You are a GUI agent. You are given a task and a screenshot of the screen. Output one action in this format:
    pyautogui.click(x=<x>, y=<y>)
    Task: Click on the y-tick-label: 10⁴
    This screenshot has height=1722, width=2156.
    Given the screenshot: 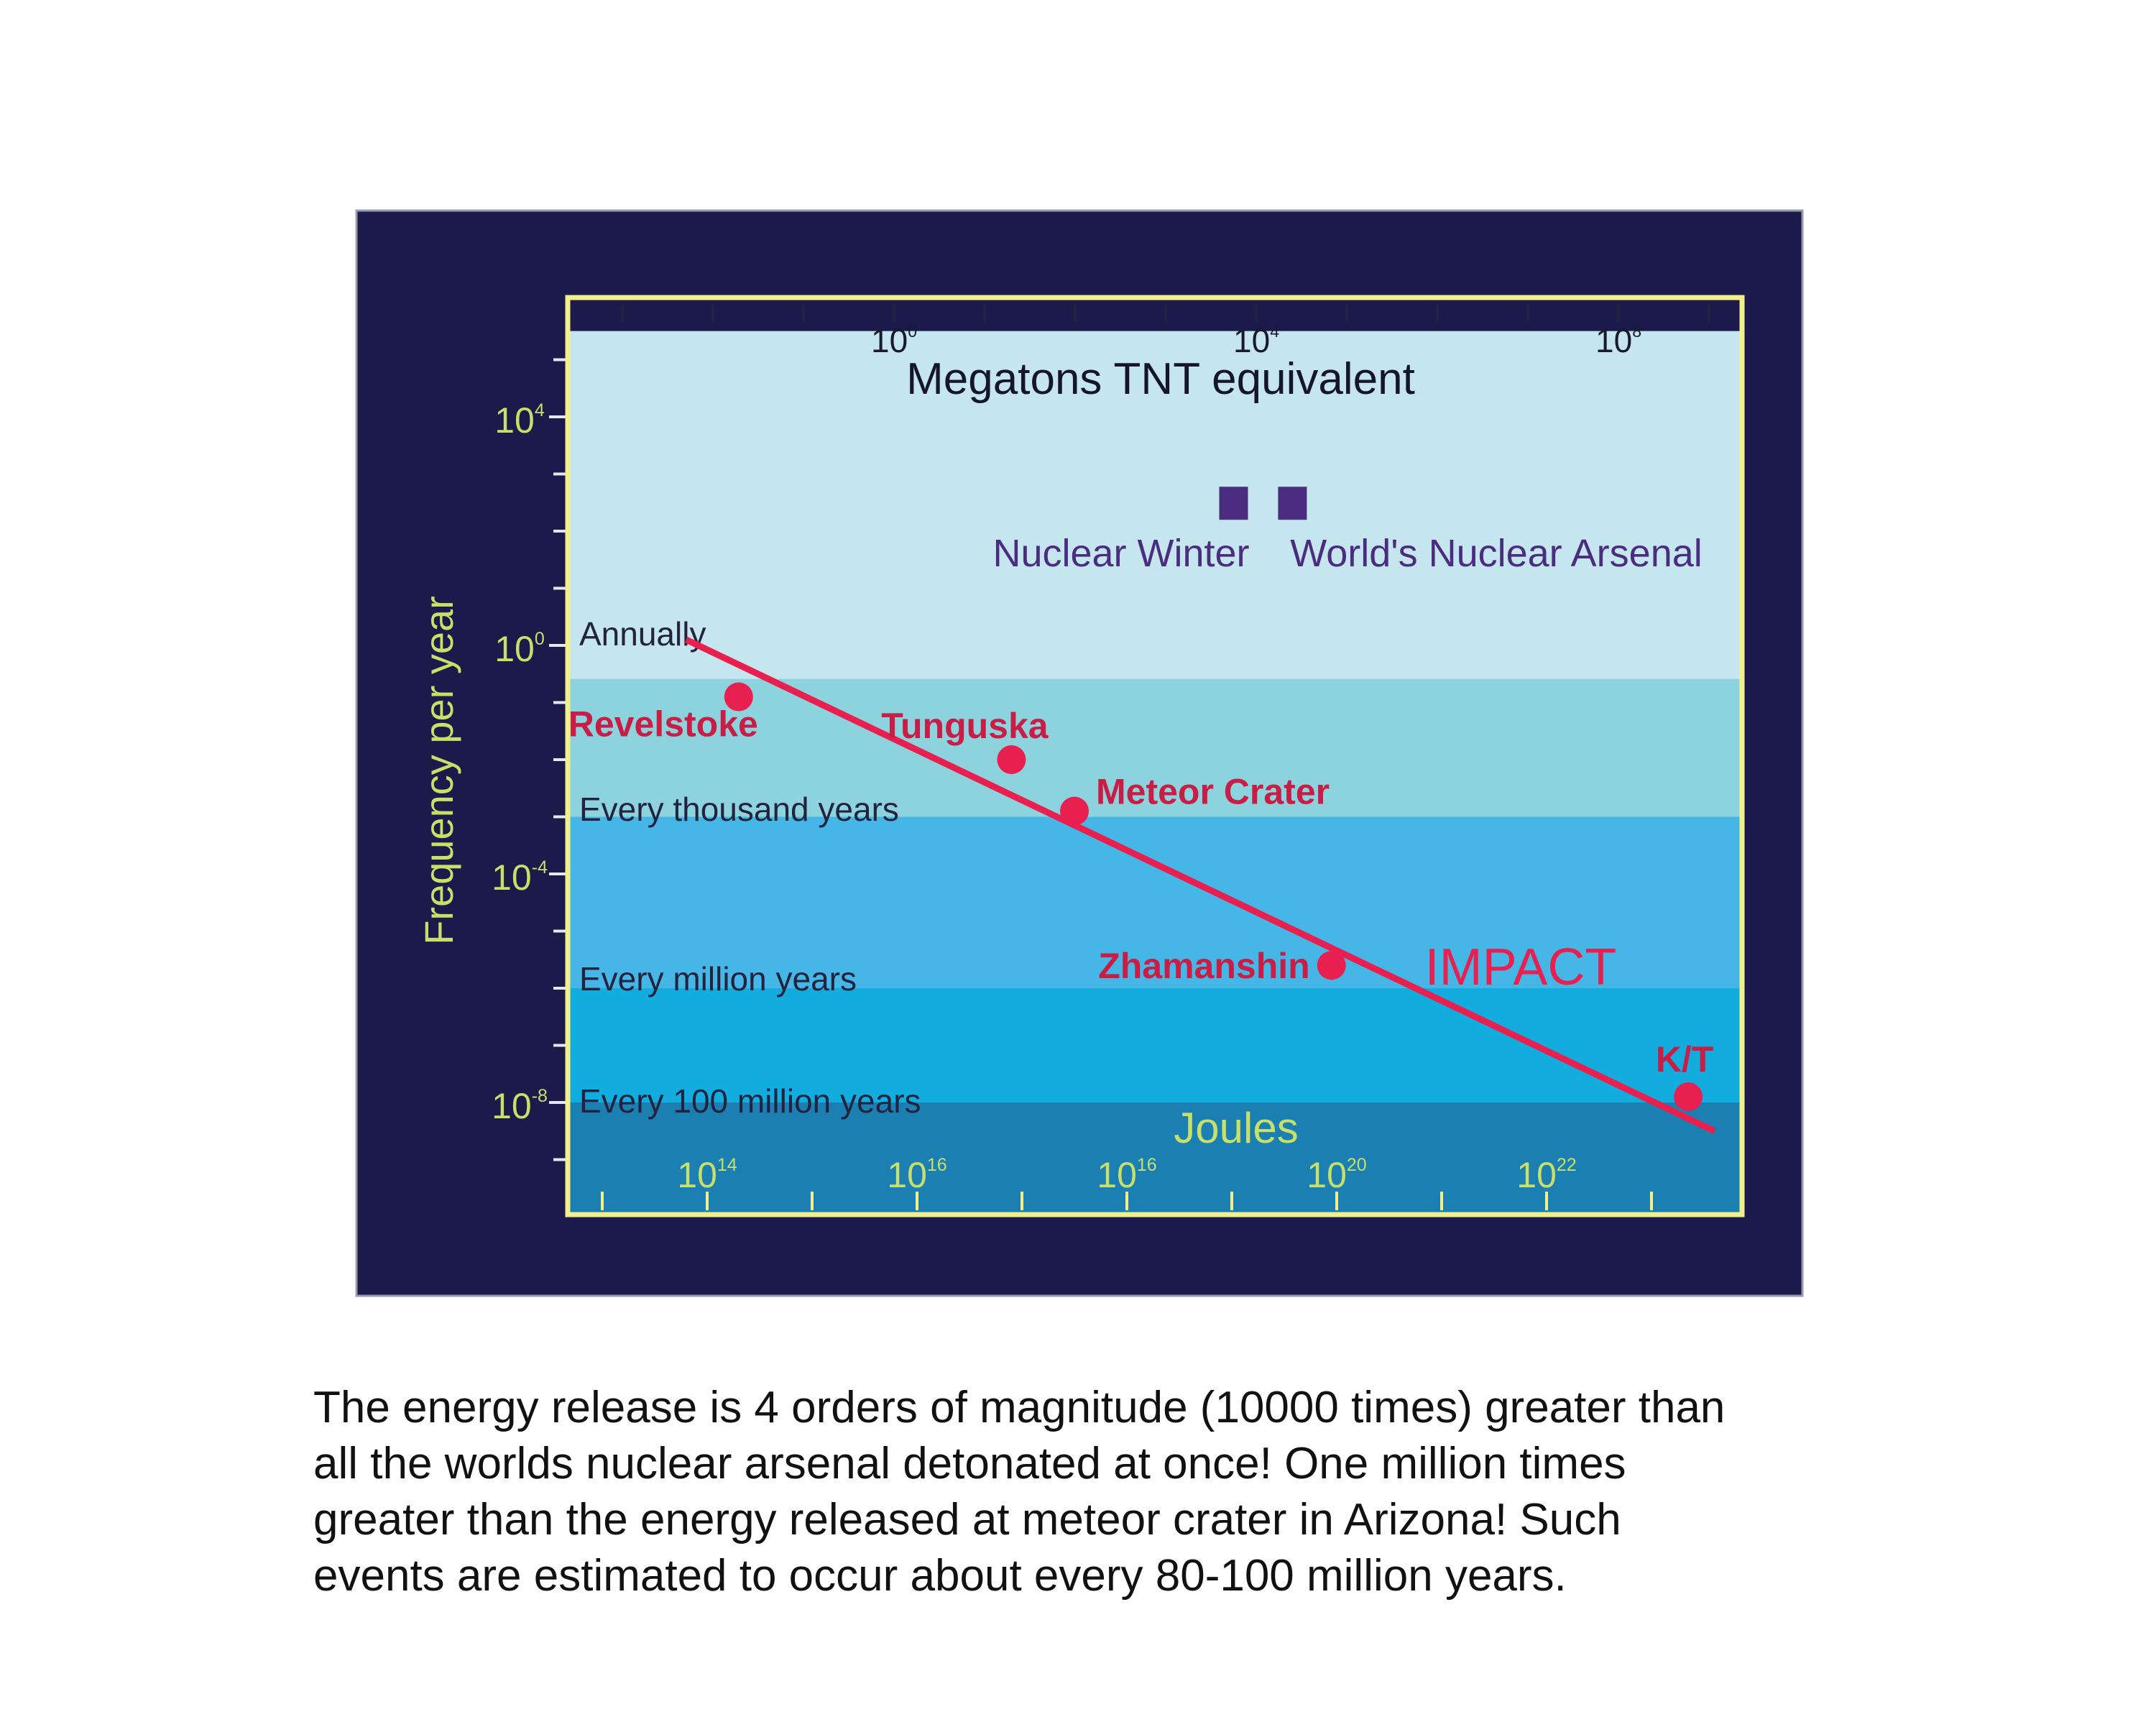 What is the action you would take?
    pyautogui.click(x=520, y=420)
    